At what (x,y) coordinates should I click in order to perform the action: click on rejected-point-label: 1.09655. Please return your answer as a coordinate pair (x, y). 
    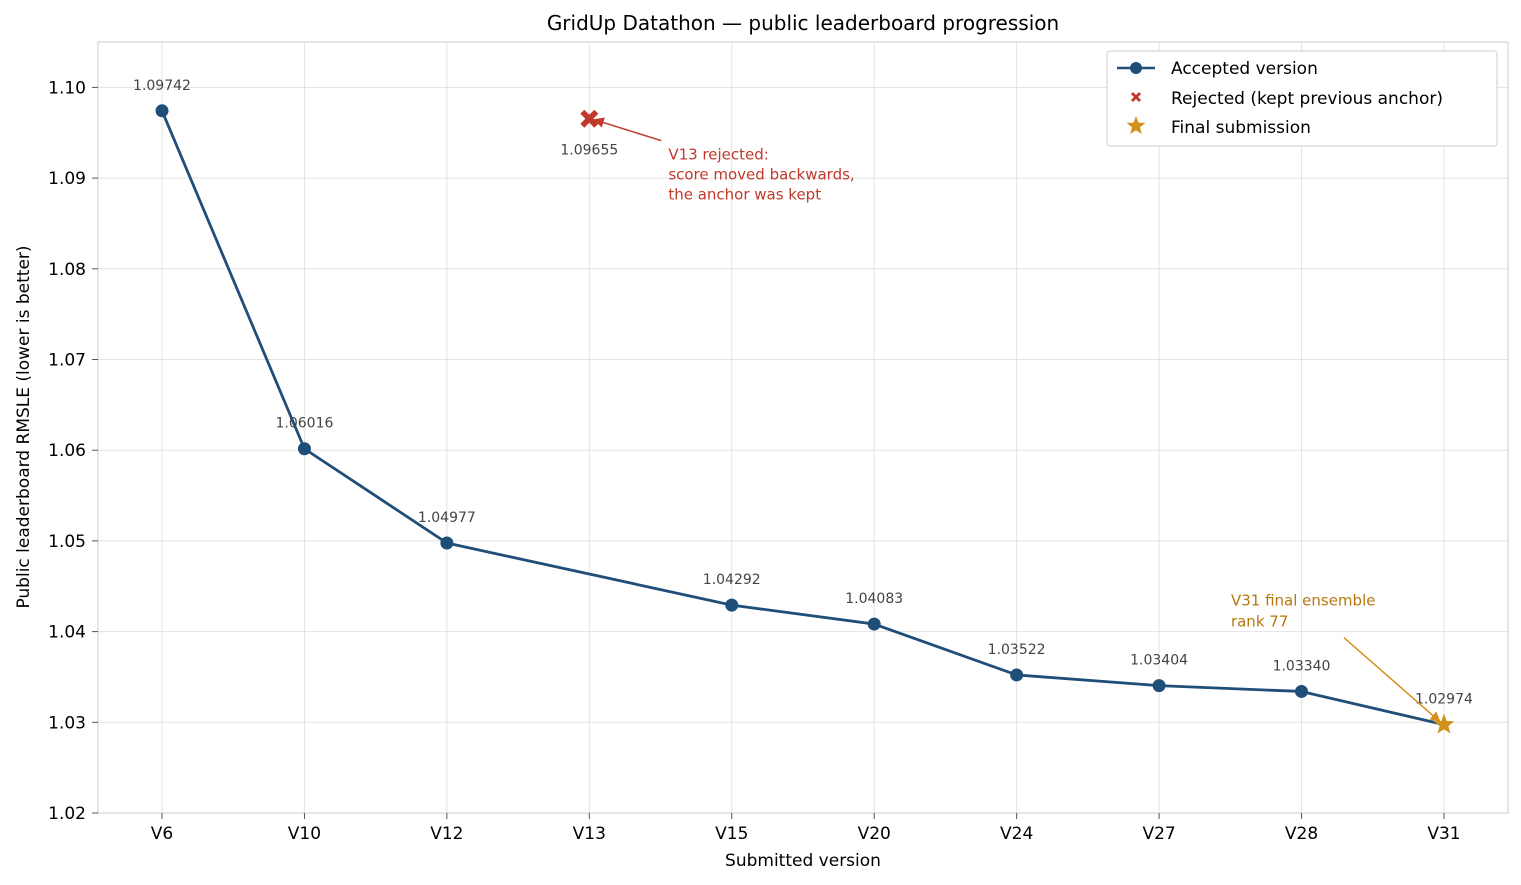
    Looking at the image, I should click on (589, 151).